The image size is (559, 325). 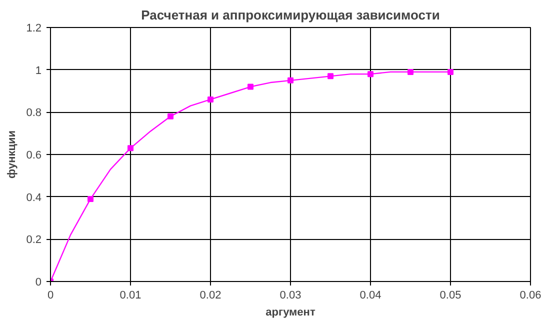 What do you see at coordinates (38, 282) in the screenshot?
I see `y-tick-label: 0` at bounding box center [38, 282].